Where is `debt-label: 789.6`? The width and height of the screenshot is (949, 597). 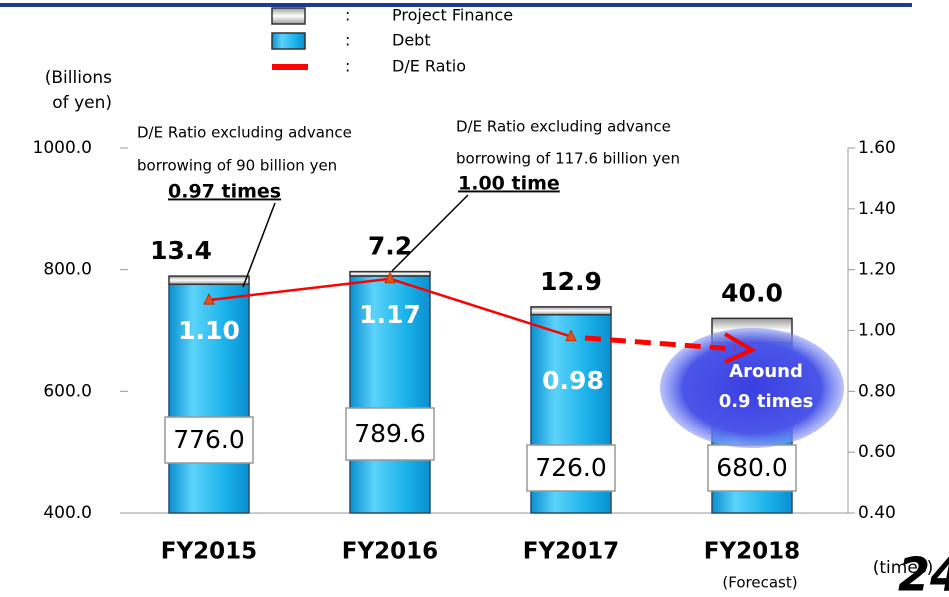
debt-label: 789.6 is located at coordinates (390, 433).